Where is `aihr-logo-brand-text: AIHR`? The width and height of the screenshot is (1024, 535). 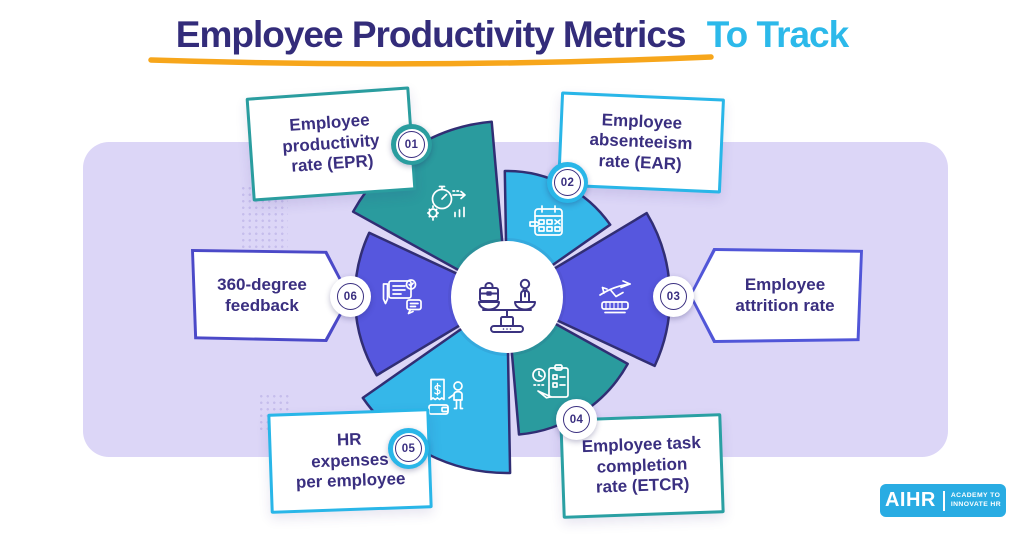 aihr-logo-brand-text: AIHR is located at coordinates (910, 500).